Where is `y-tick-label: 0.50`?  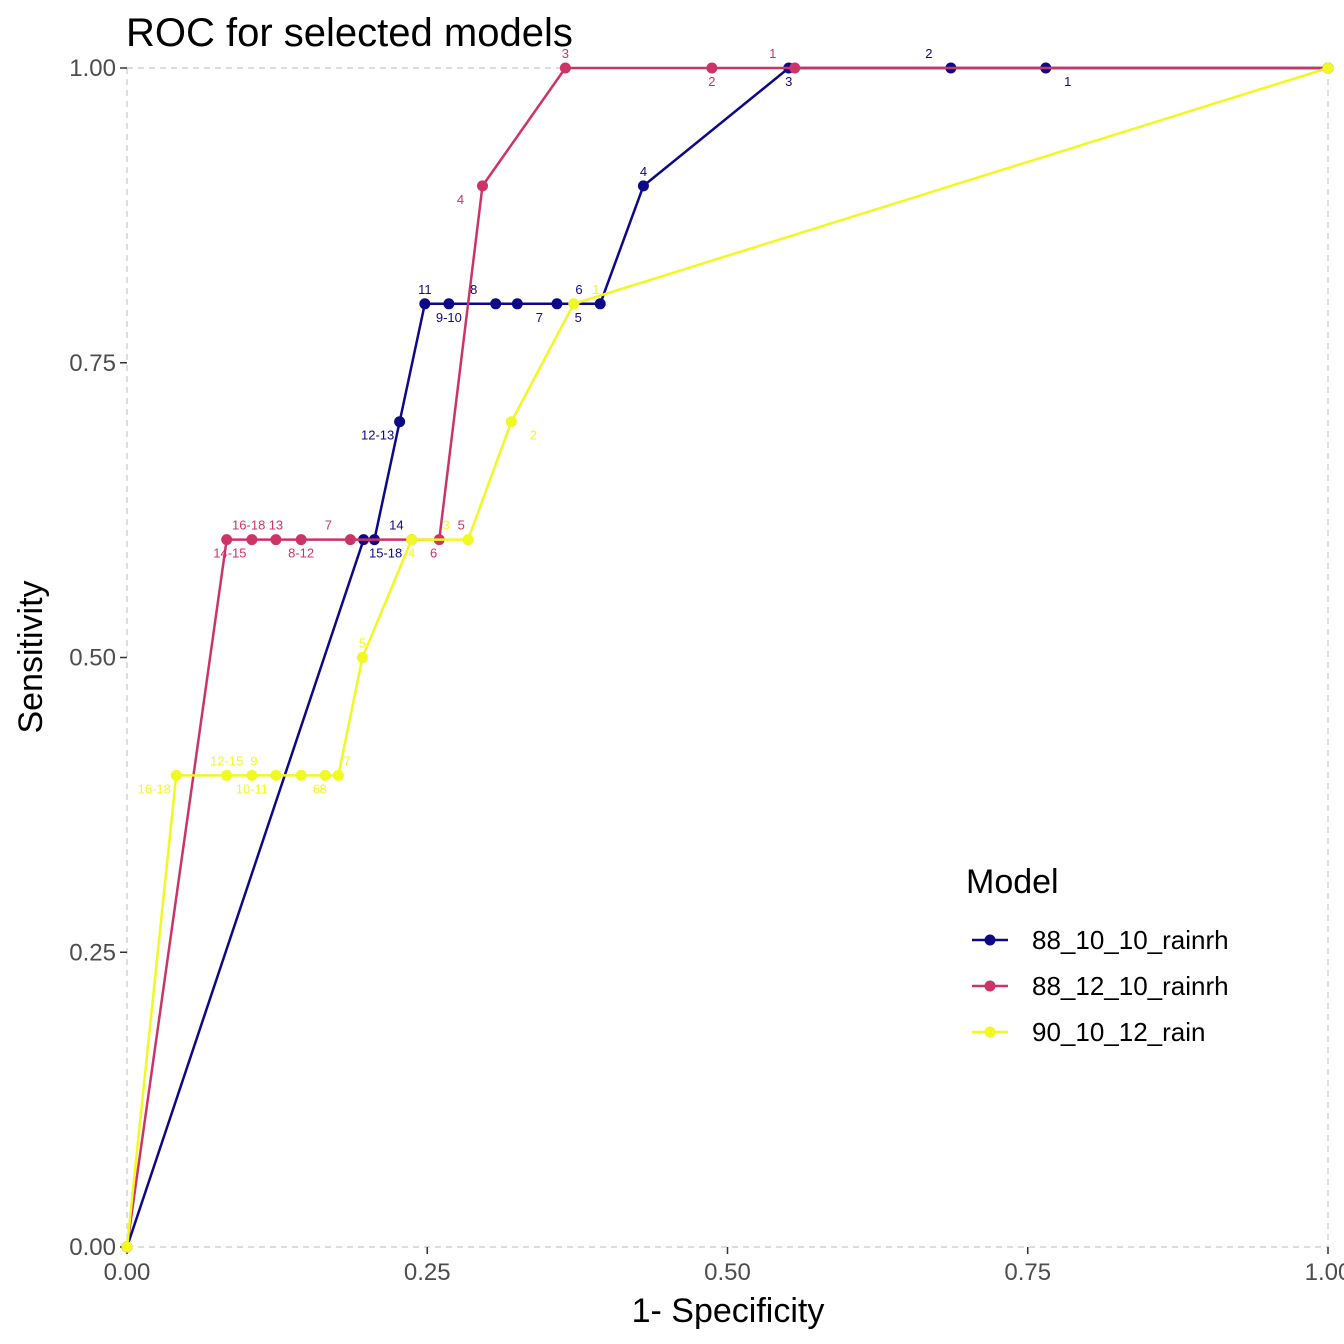
y-tick-label: 0.50 is located at coordinates (92, 658).